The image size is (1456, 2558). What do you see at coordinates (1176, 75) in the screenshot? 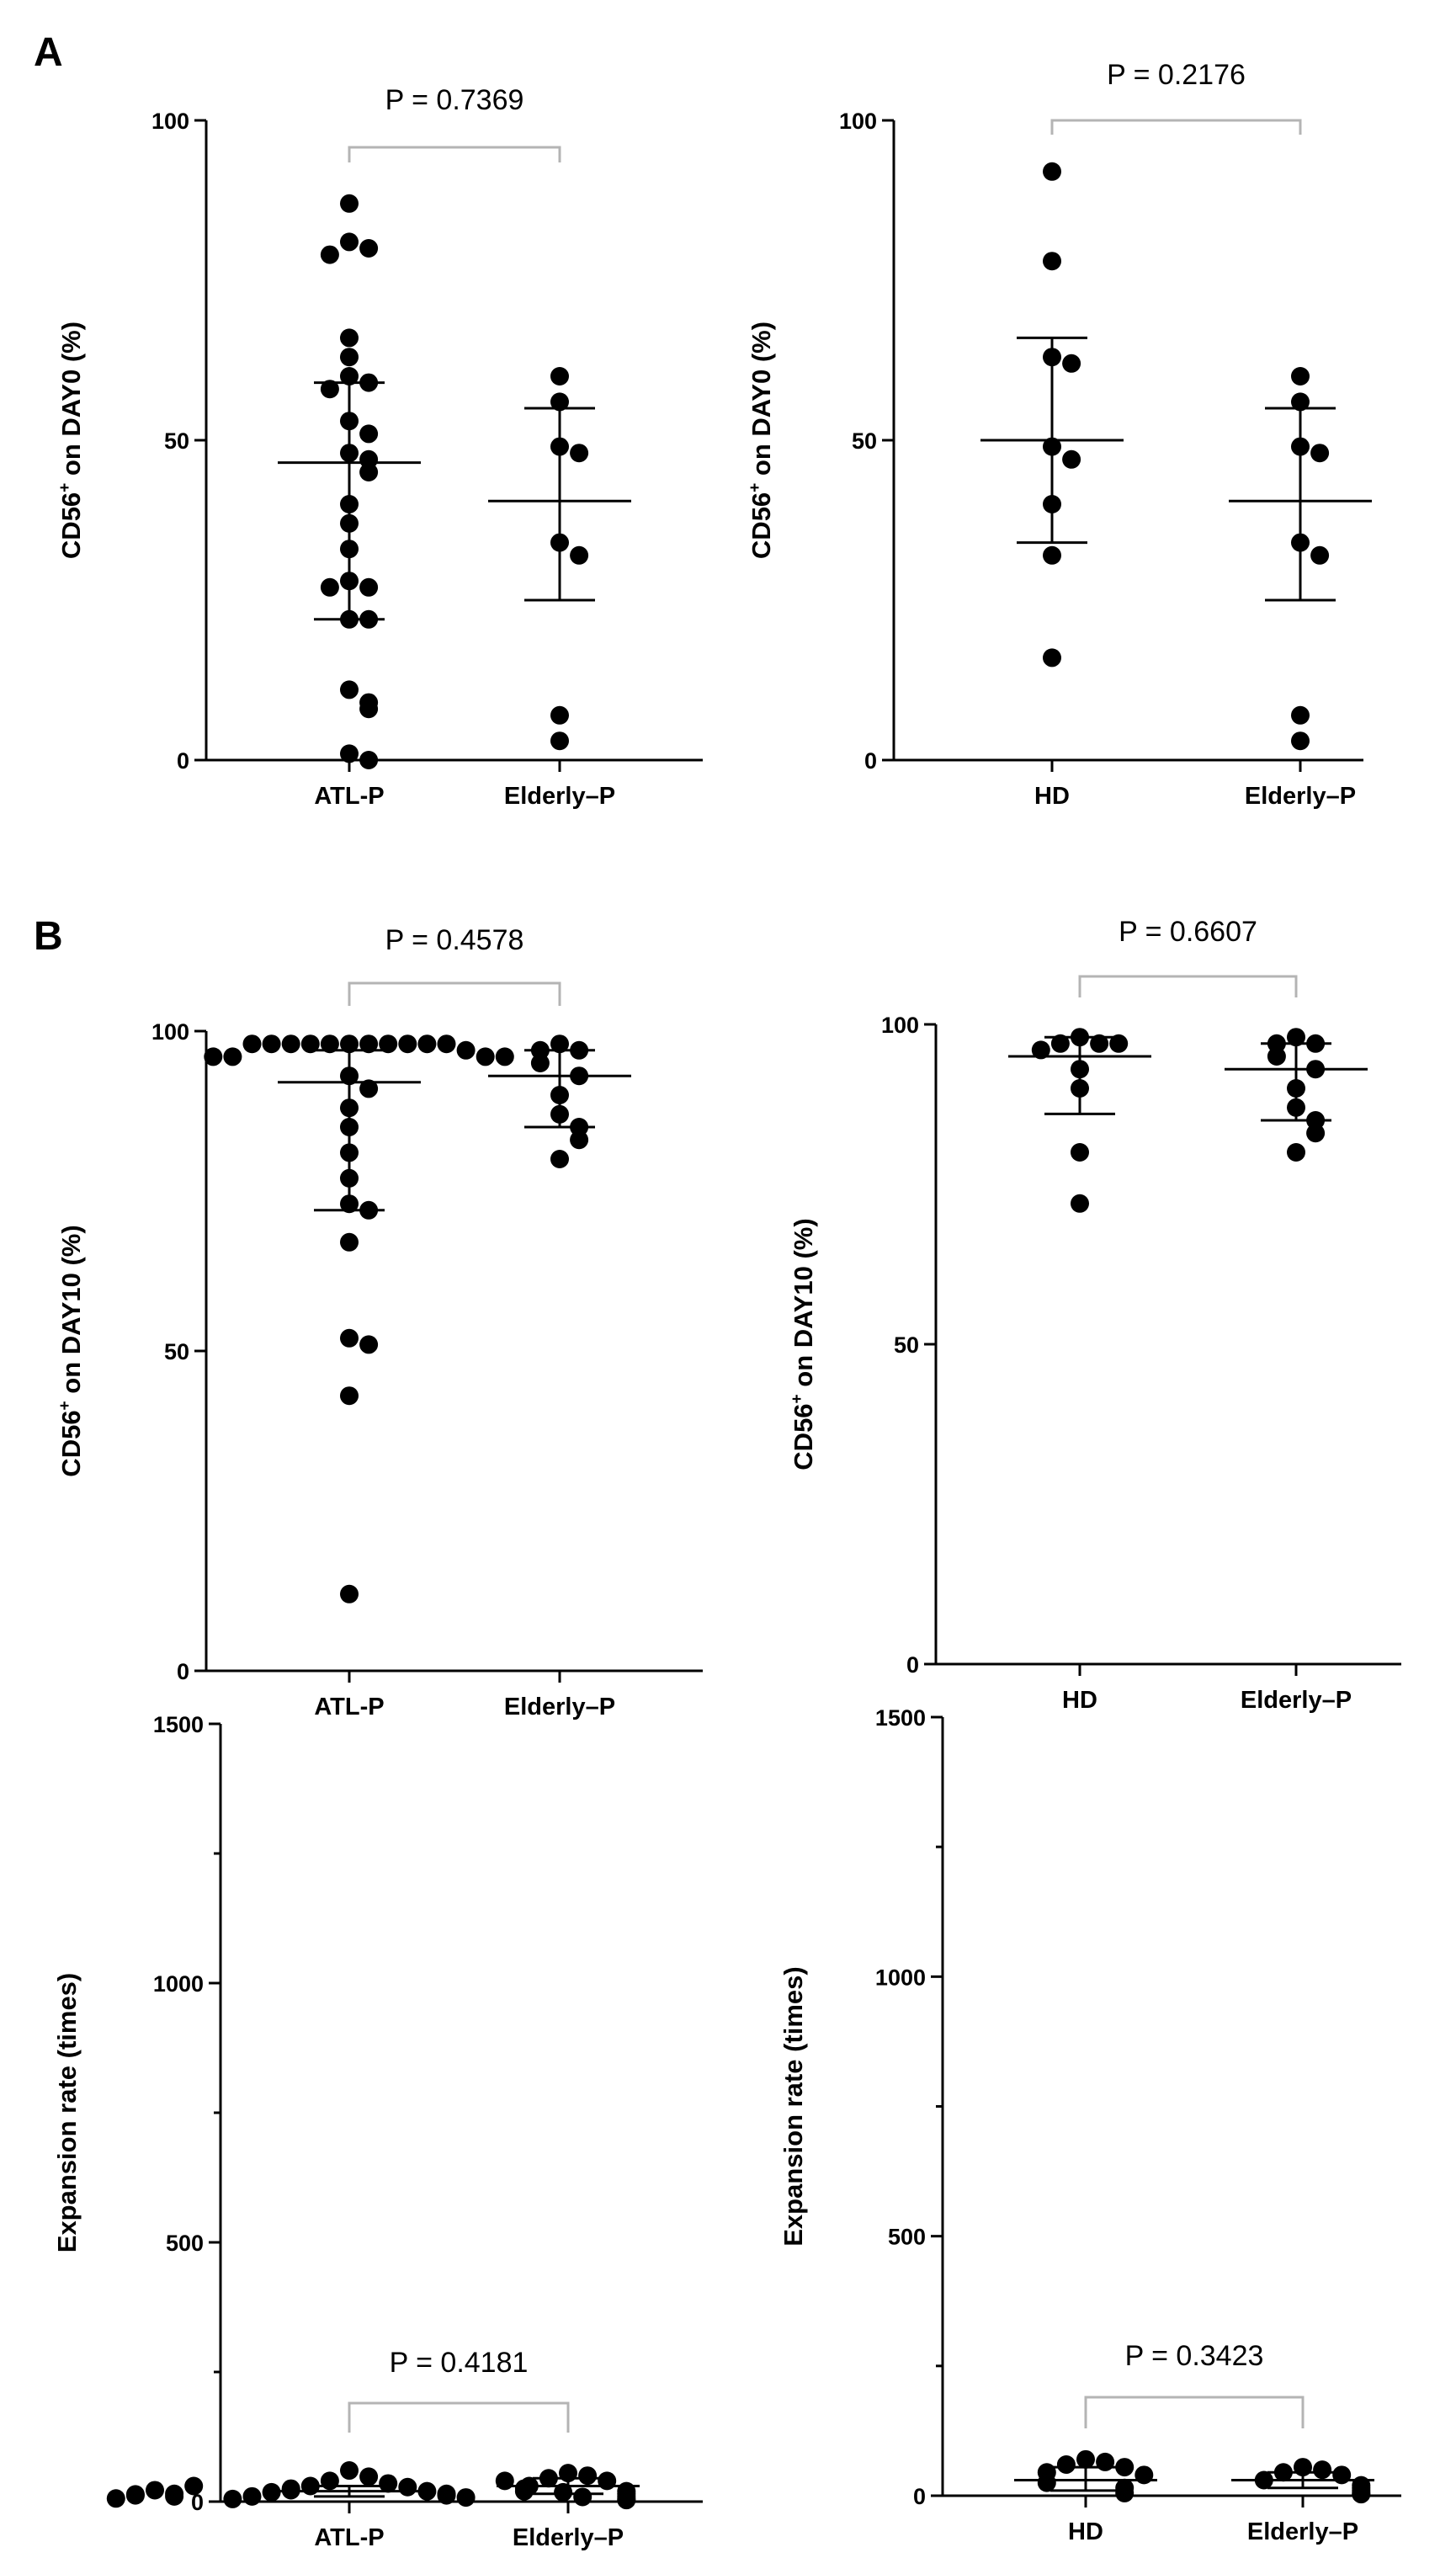
I see `p-value-label: P = 0.2176` at bounding box center [1176, 75].